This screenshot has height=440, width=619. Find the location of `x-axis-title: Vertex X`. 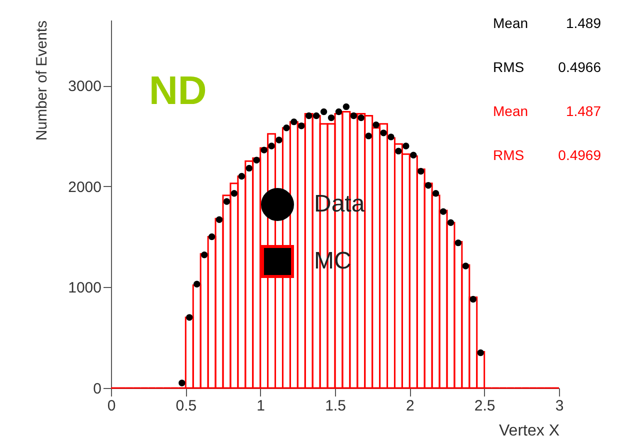

x-axis-title: Vertex X is located at coordinates (529, 431).